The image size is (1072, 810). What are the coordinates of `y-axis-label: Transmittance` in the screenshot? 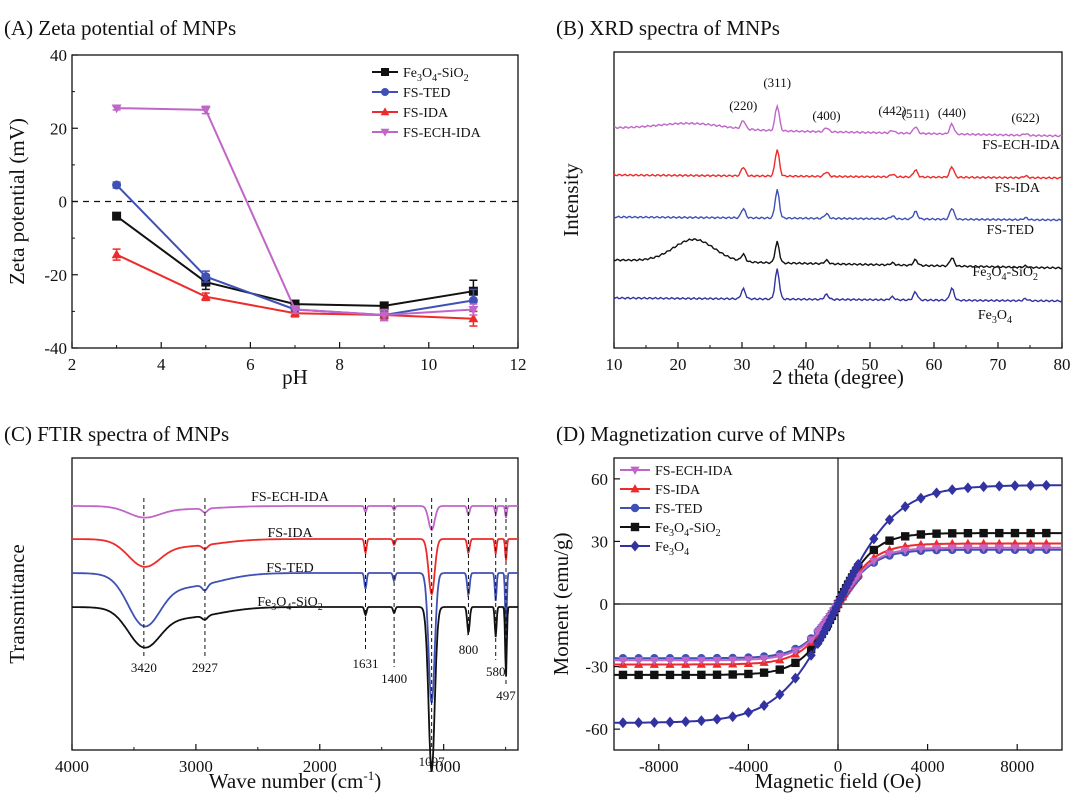 It's located at (17, 603).